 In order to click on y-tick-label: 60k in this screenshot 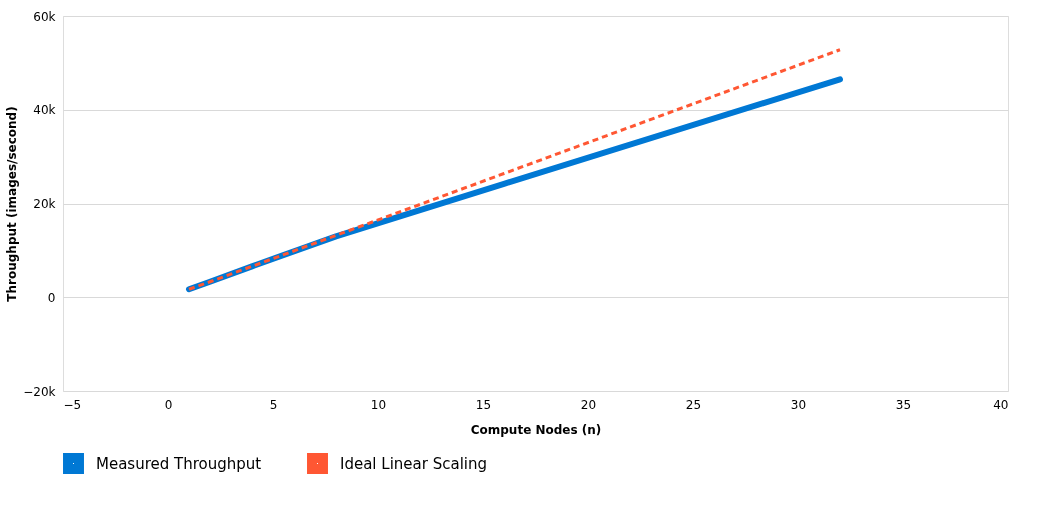, I will do `click(44, 16)`.